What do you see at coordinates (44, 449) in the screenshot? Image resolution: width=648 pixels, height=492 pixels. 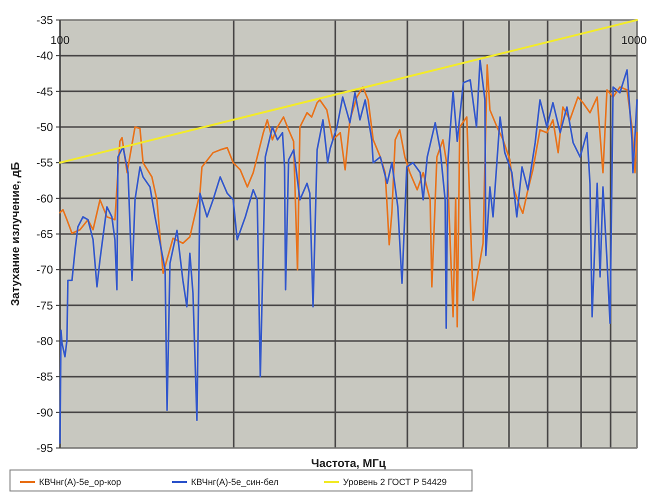 I see `y-tick-label: -95` at bounding box center [44, 449].